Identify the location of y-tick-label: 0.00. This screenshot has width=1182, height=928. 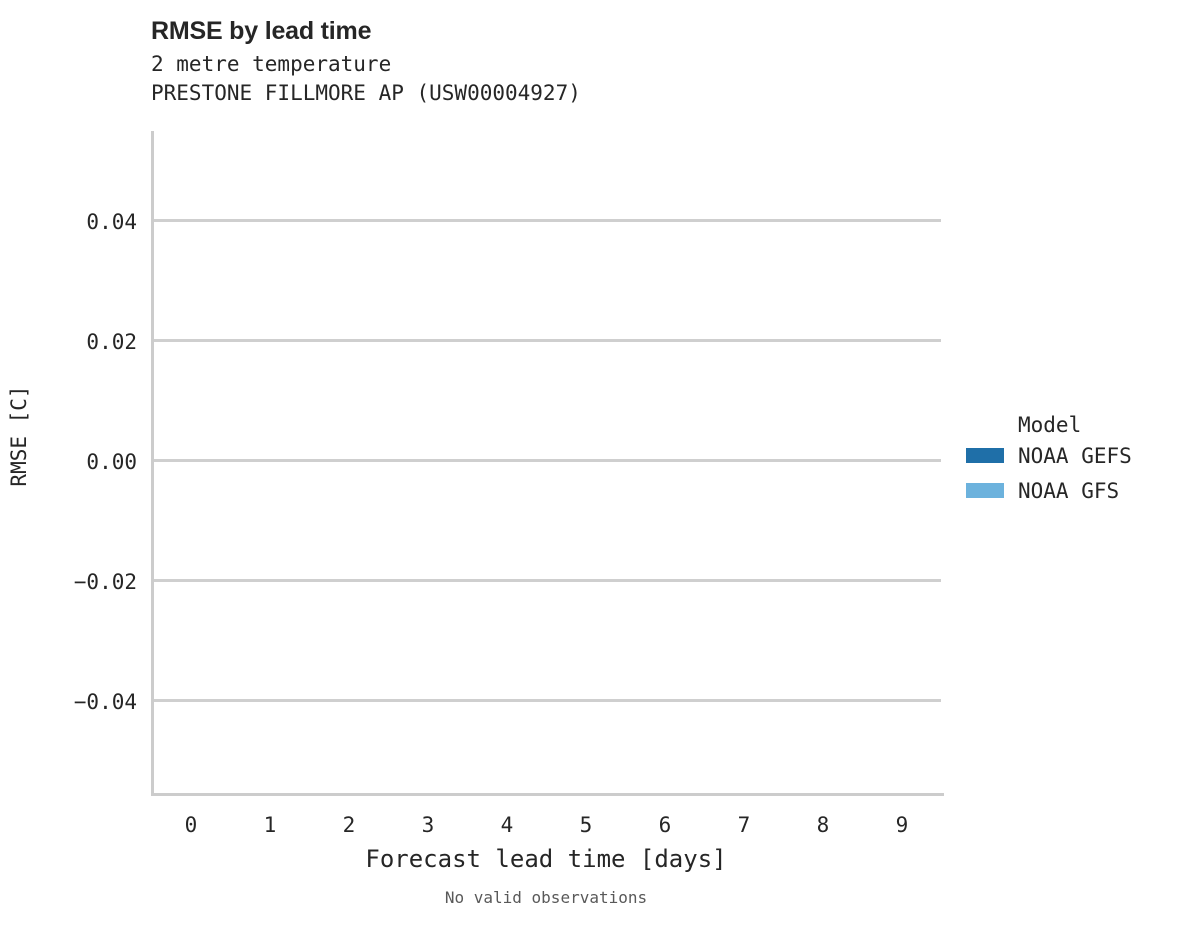
(111, 462).